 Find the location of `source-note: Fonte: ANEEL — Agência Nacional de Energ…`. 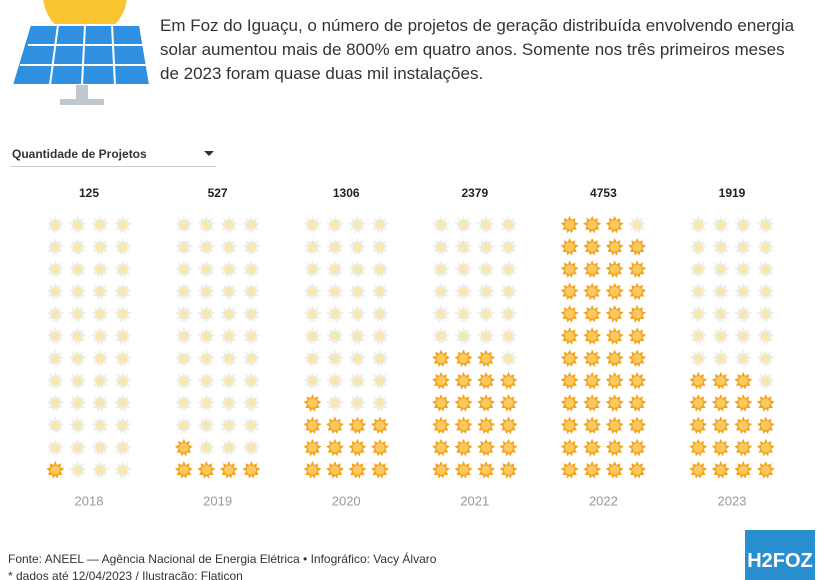

source-note: Fonte: ANEEL — Agência Nacional de Energ… is located at coordinates (222, 559).